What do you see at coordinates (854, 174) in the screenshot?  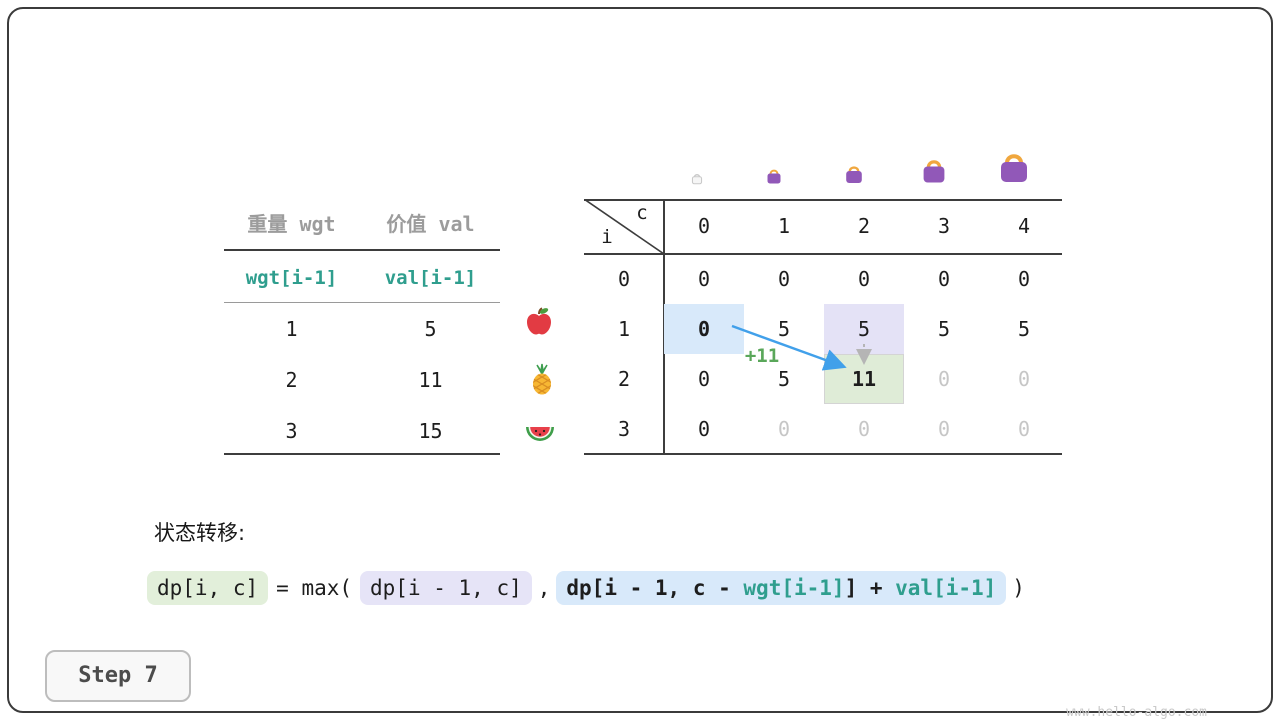 I see `bag-size-2-icon` at bounding box center [854, 174].